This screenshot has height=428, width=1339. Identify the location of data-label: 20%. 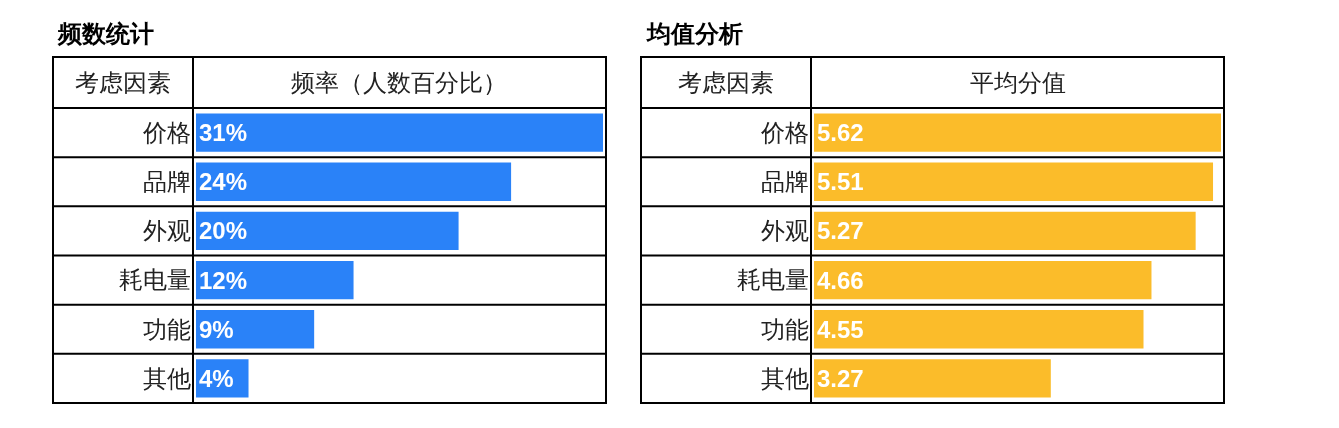
(223, 231).